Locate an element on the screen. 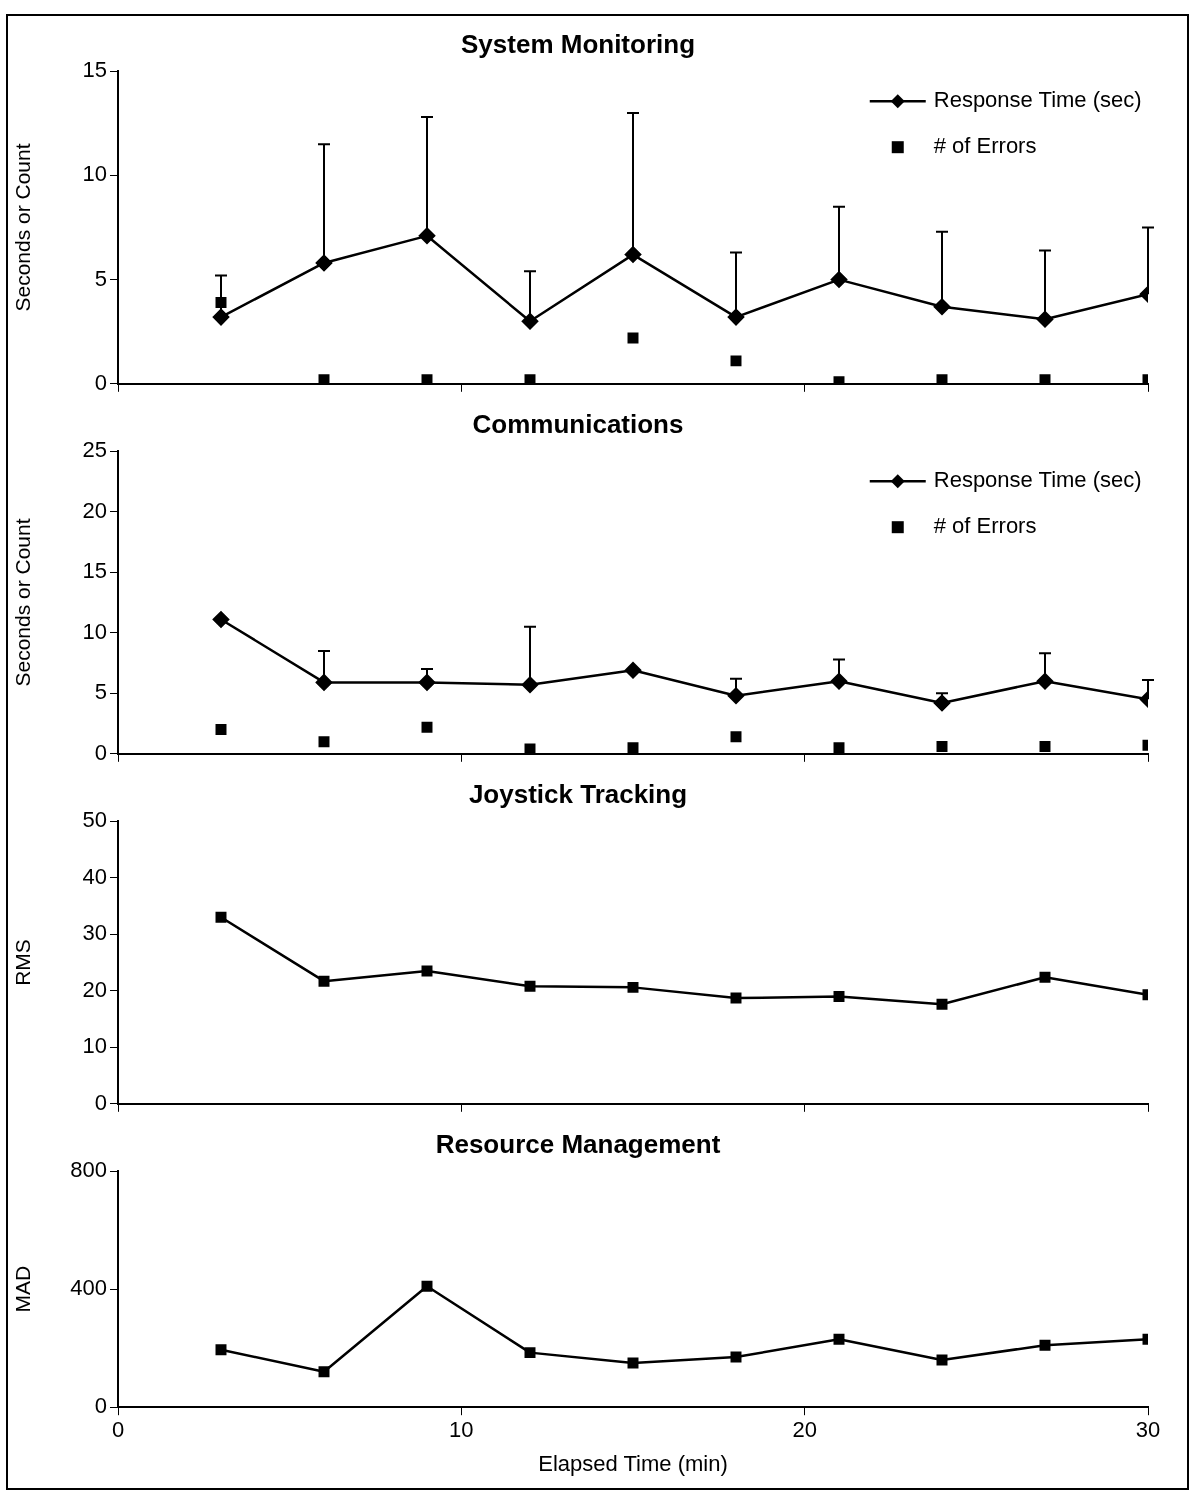 Image resolution: width=1199 pixels, height=1500 pixels. y-tick-label: 25 is located at coordinates (94, 450).